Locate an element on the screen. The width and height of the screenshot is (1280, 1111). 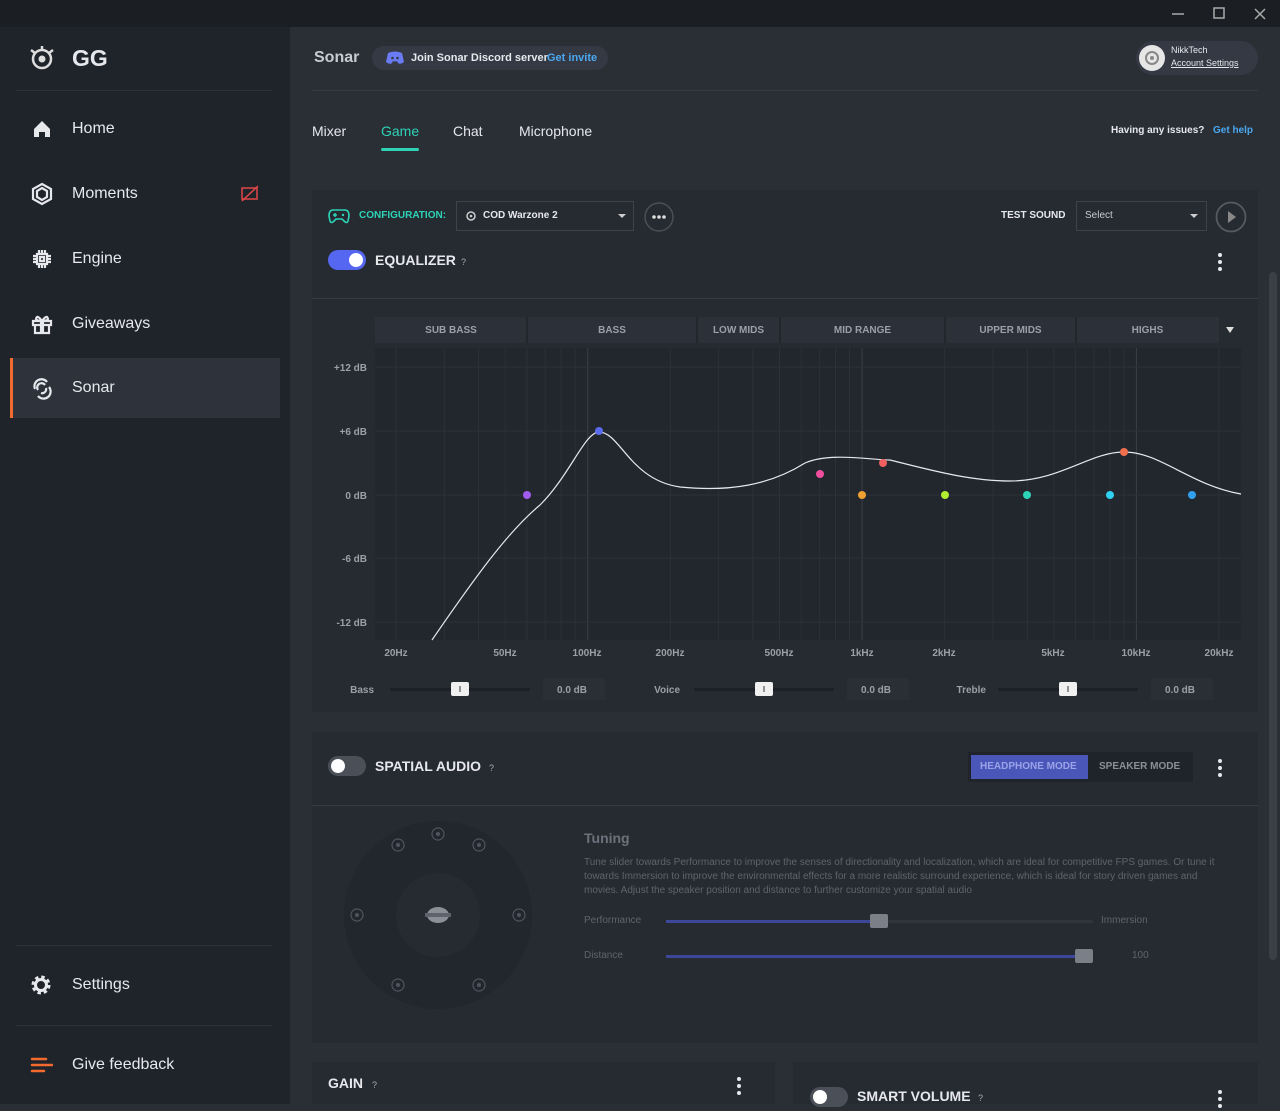
band-label: LOW MIDS is located at coordinates (738, 330).